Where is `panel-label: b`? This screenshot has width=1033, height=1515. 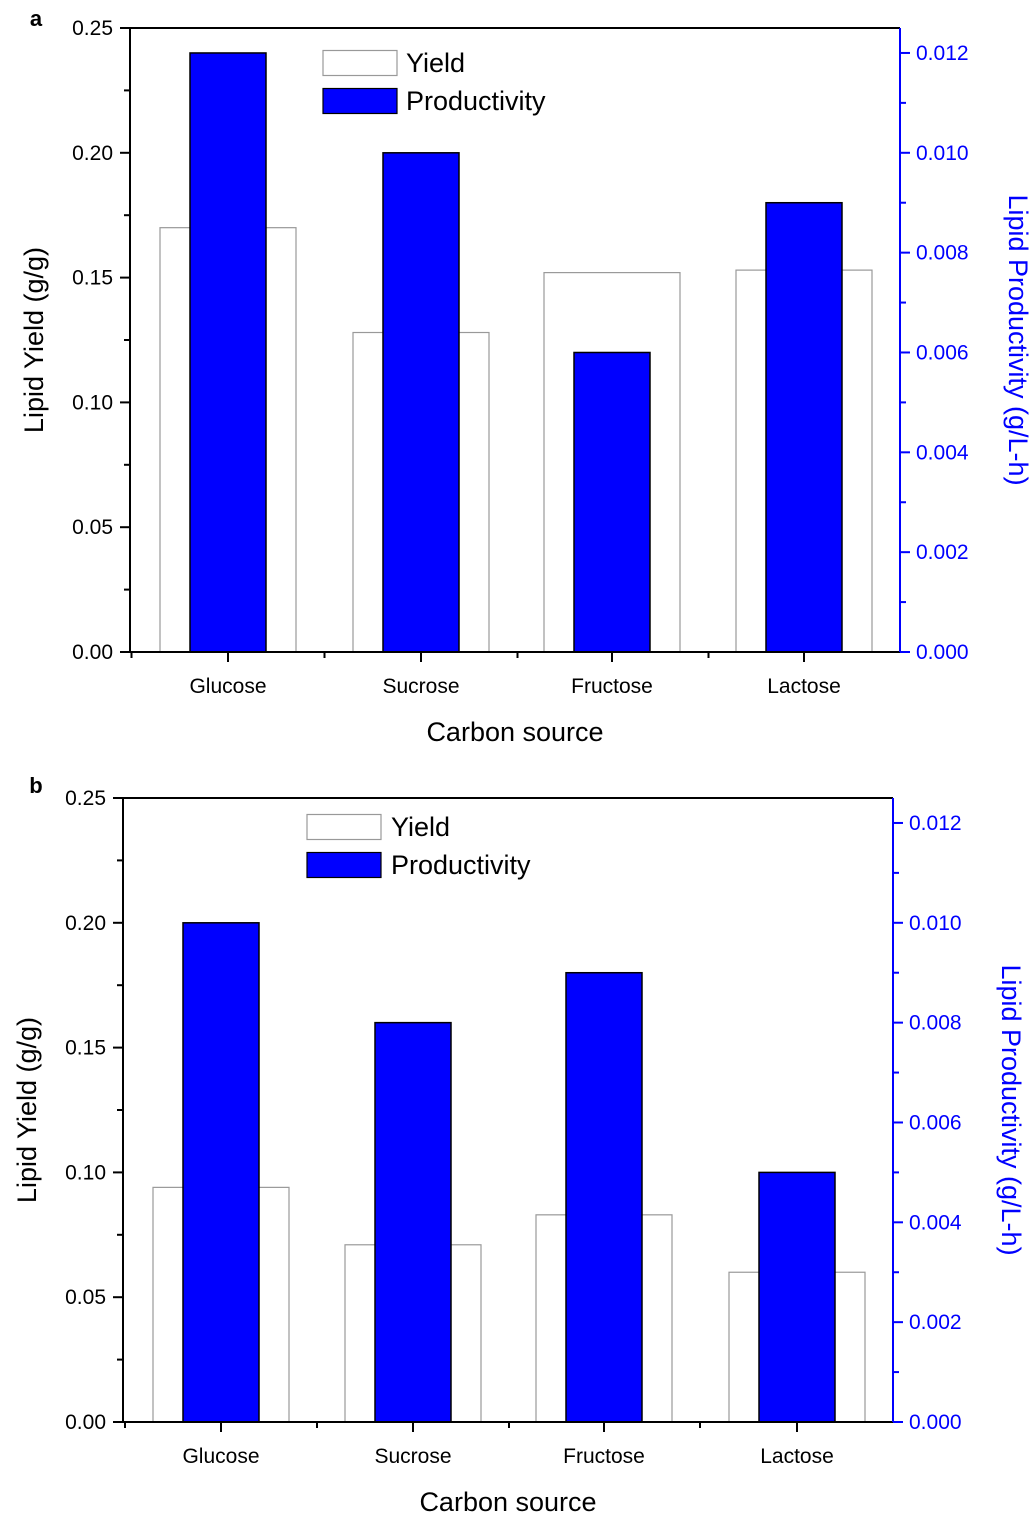
panel-label: b is located at coordinates (35, 785).